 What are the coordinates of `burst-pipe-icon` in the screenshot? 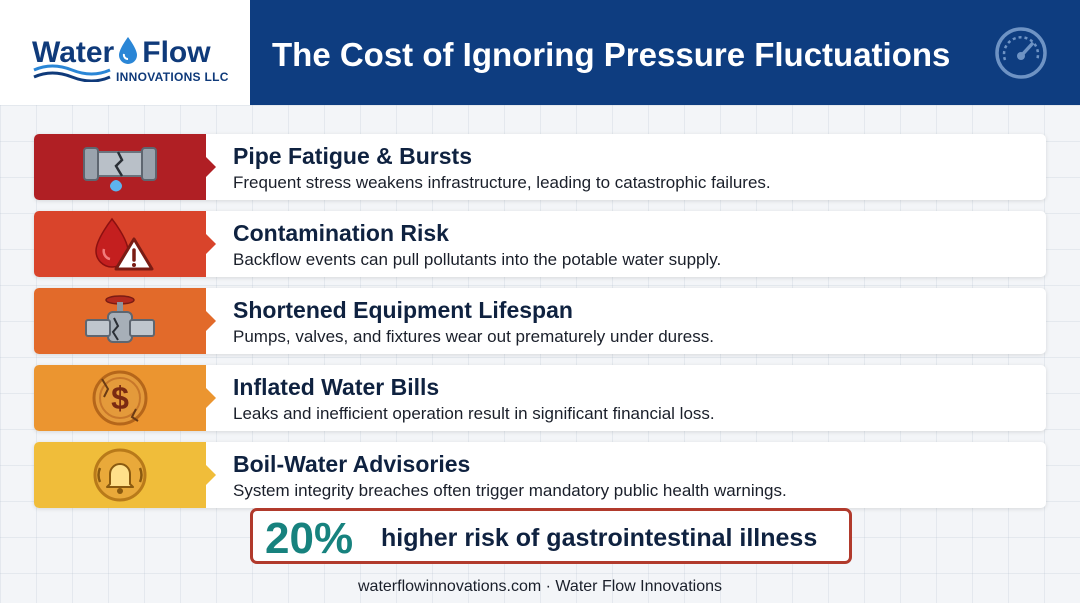 It's located at (120, 169).